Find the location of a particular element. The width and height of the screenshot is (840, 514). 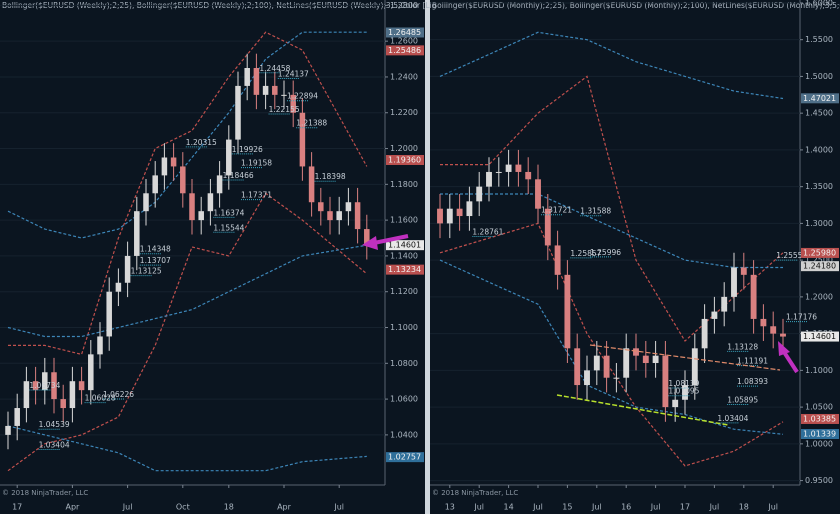

level-label: 1.17371 is located at coordinates (256, 195).